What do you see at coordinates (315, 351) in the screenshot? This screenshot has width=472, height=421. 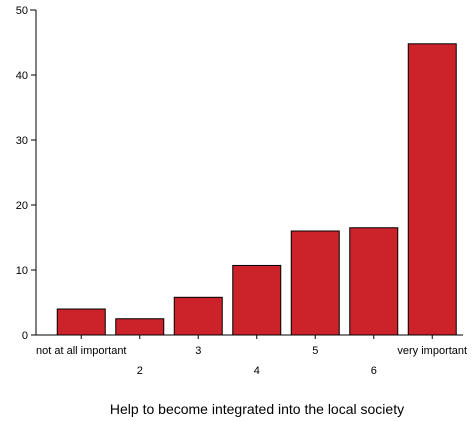 I see `x-tick-label: 5` at bounding box center [315, 351].